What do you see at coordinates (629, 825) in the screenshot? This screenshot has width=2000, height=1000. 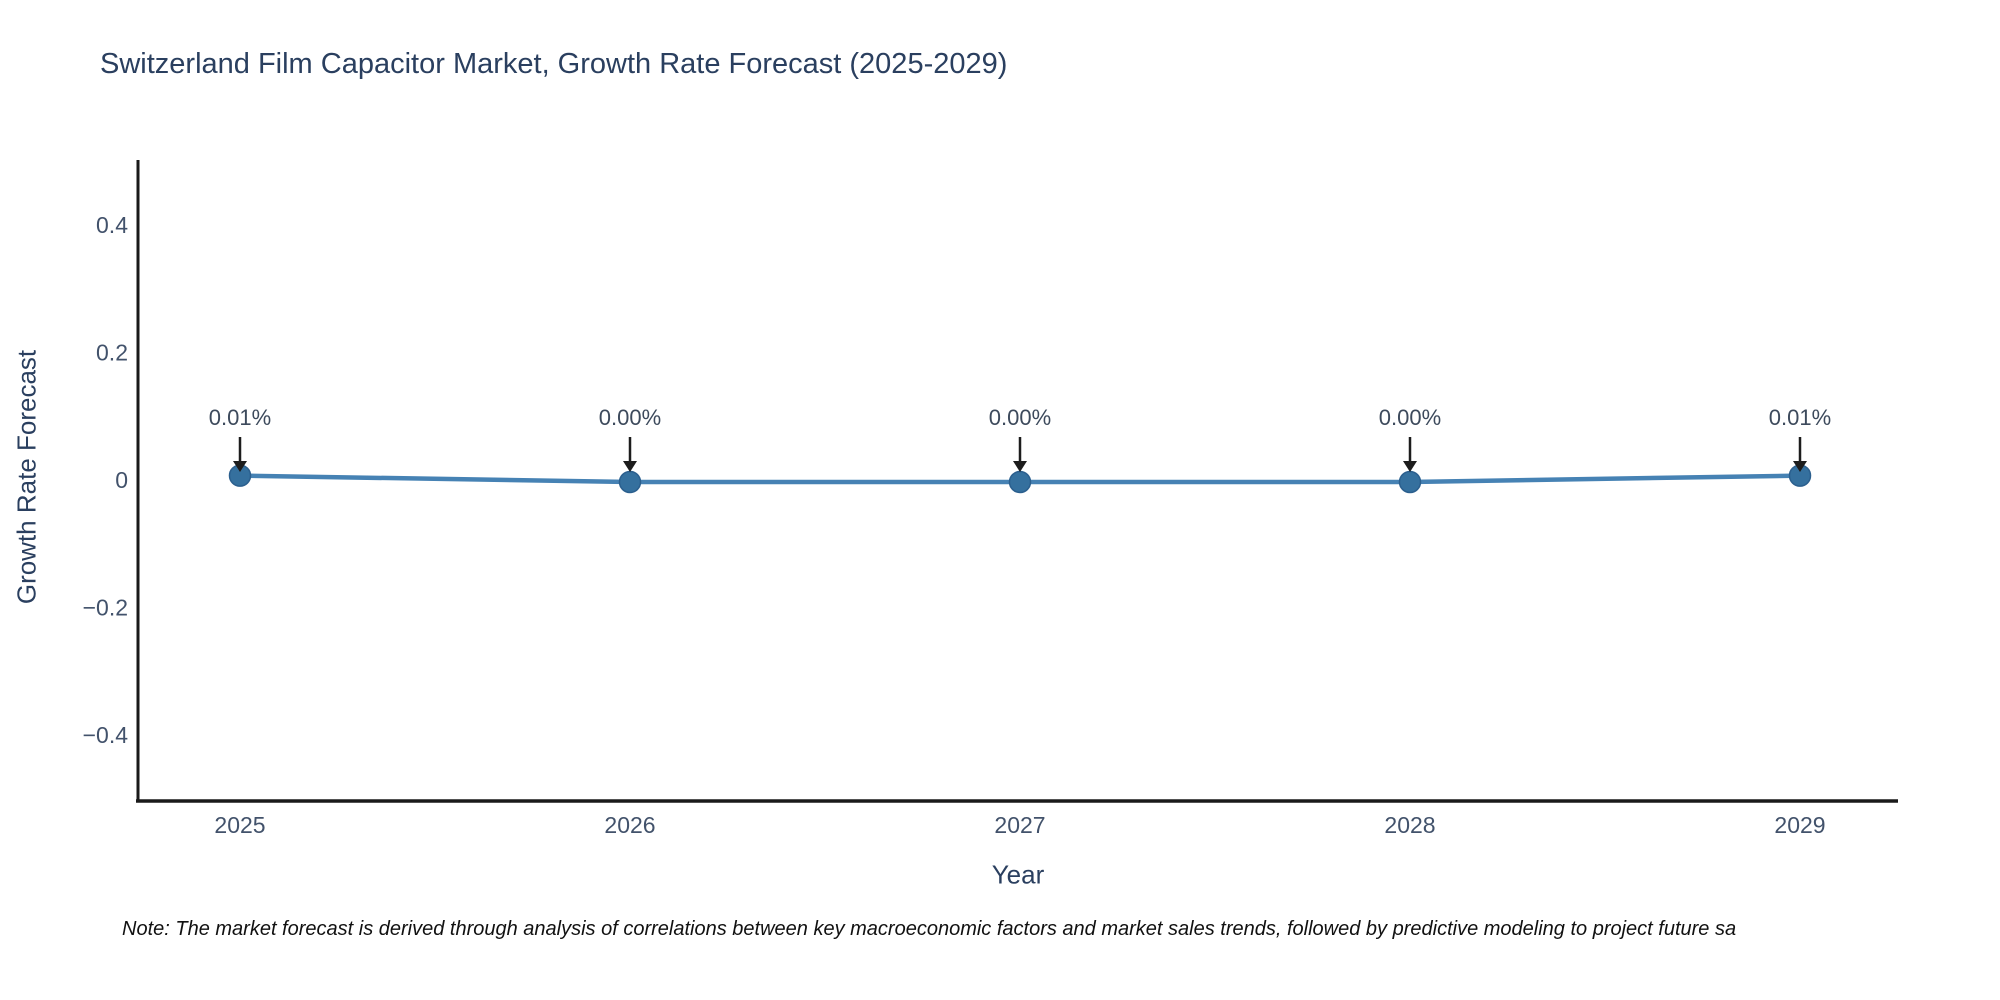 I see `x-tick-label: 2026` at bounding box center [629, 825].